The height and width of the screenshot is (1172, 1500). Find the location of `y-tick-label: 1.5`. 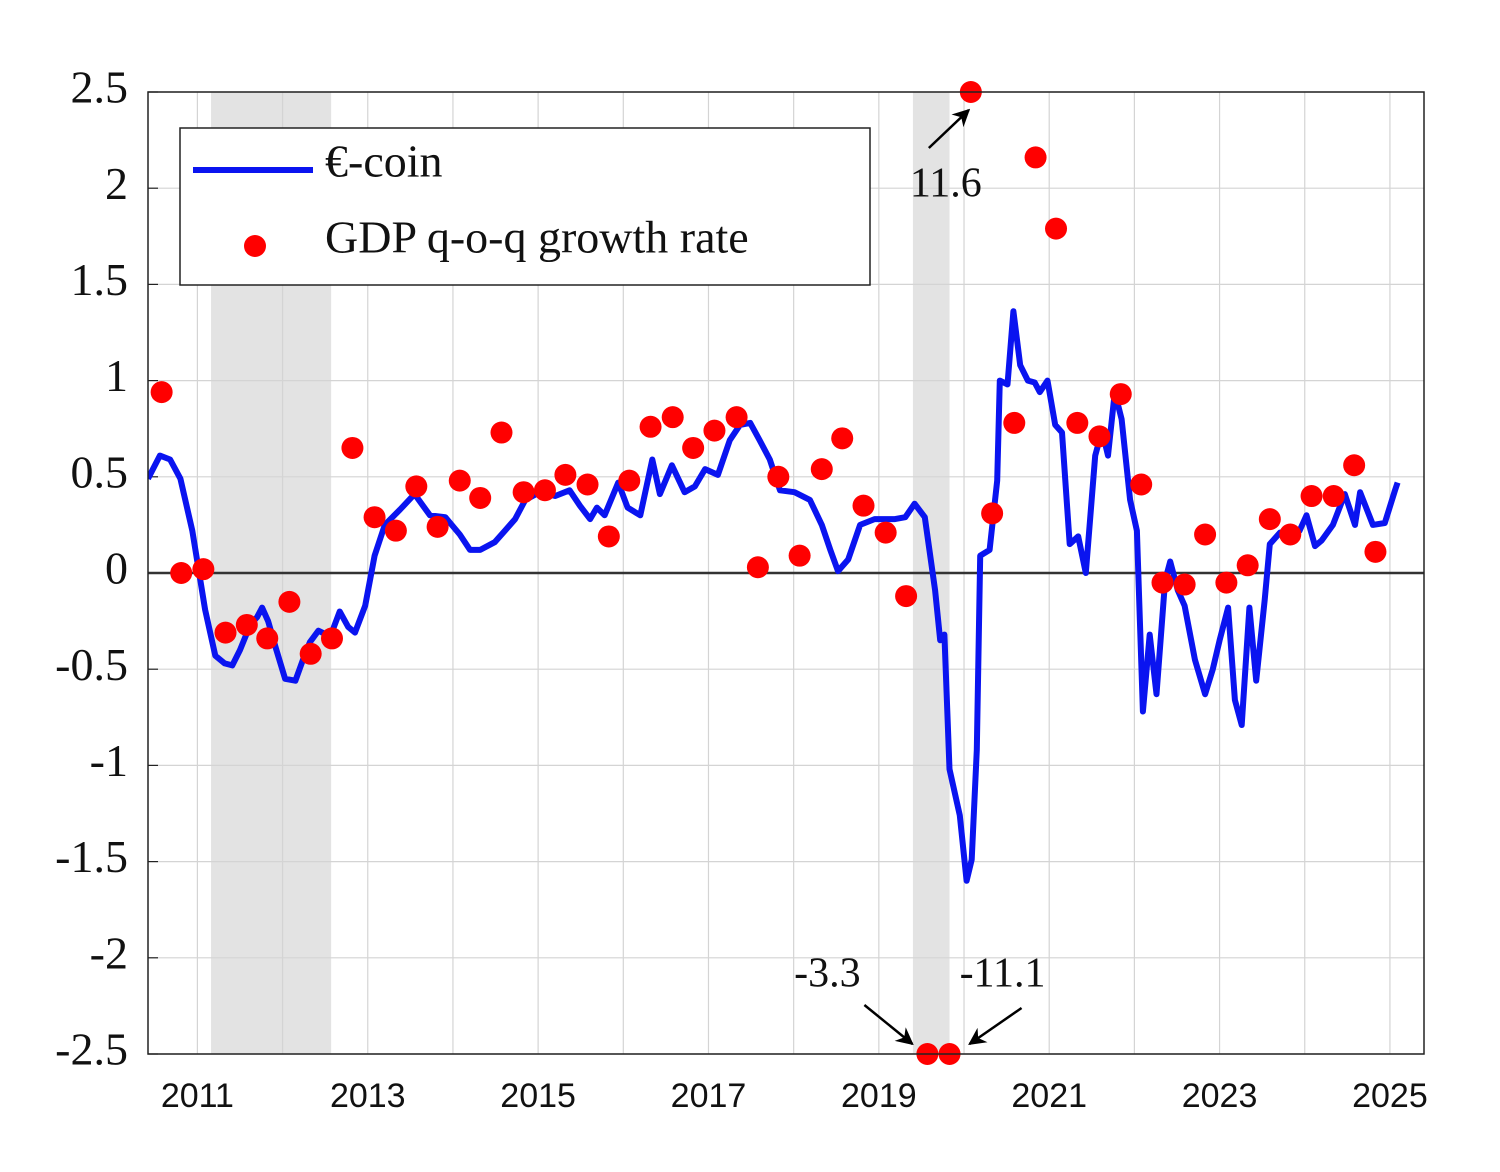

y-tick-label: 1.5 is located at coordinates (100, 279).